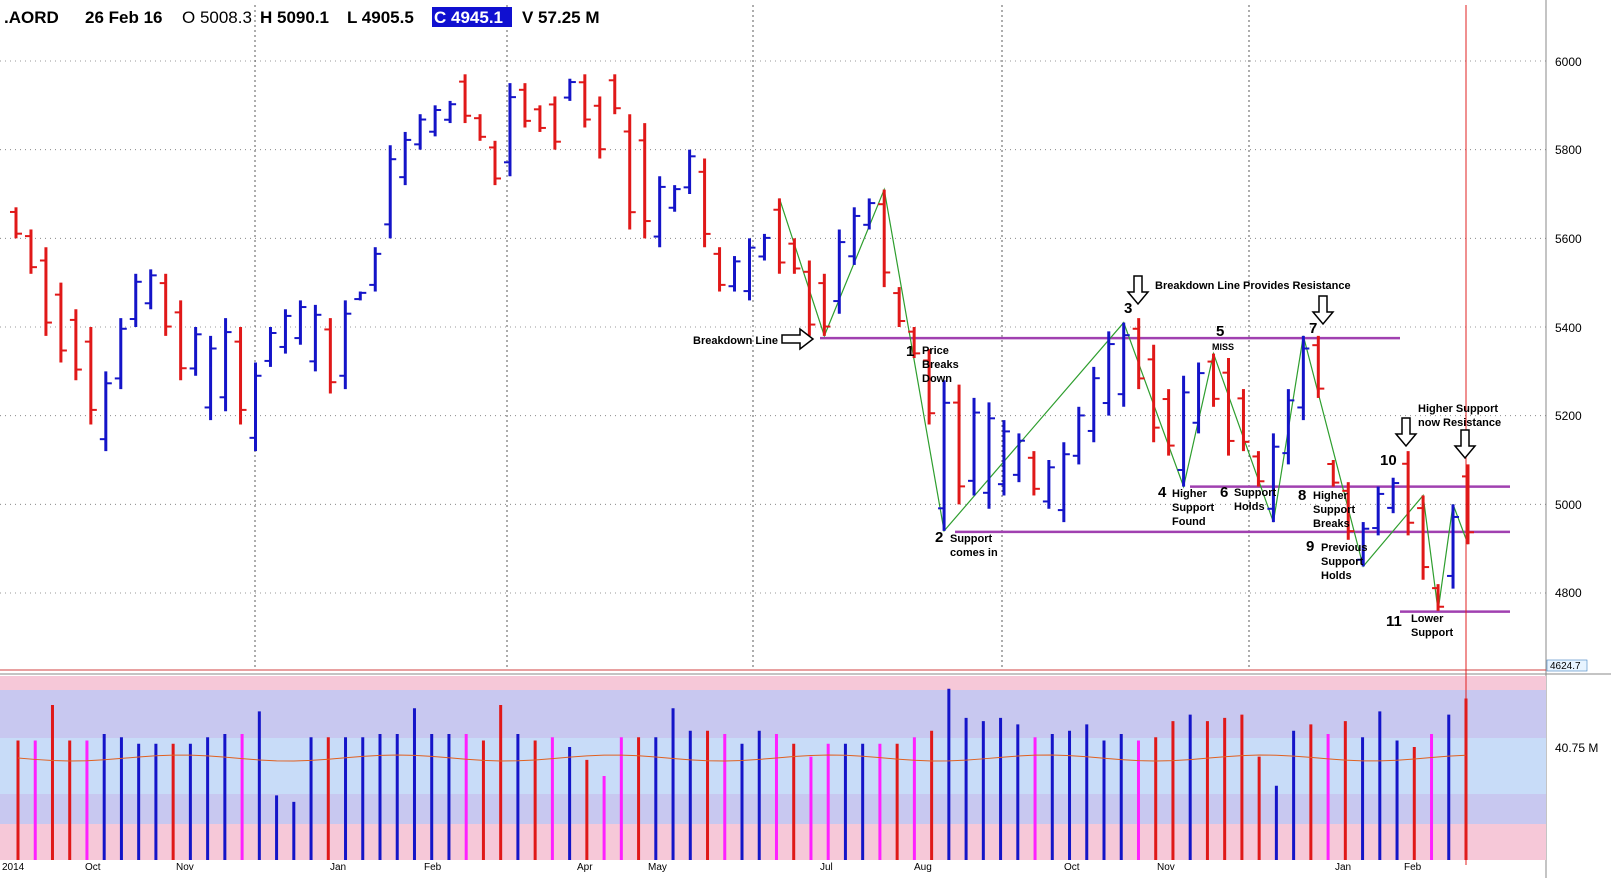 This screenshot has width=1611, height=878. What do you see at coordinates (380, 17) in the screenshot?
I see `header-low: L 4905.5` at bounding box center [380, 17].